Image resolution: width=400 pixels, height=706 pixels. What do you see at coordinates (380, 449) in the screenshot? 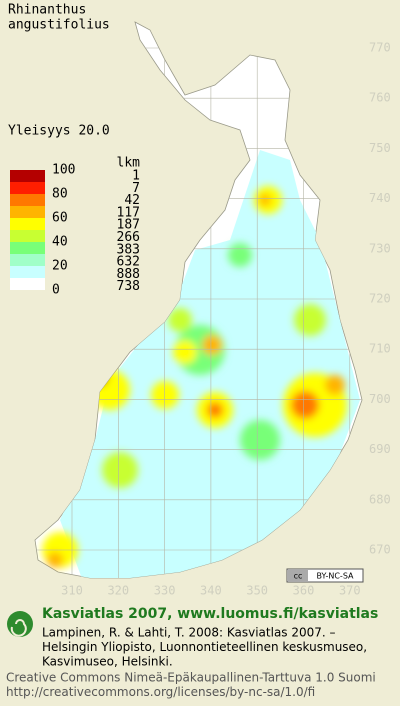
I see `y-label: 690` at bounding box center [380, 449].